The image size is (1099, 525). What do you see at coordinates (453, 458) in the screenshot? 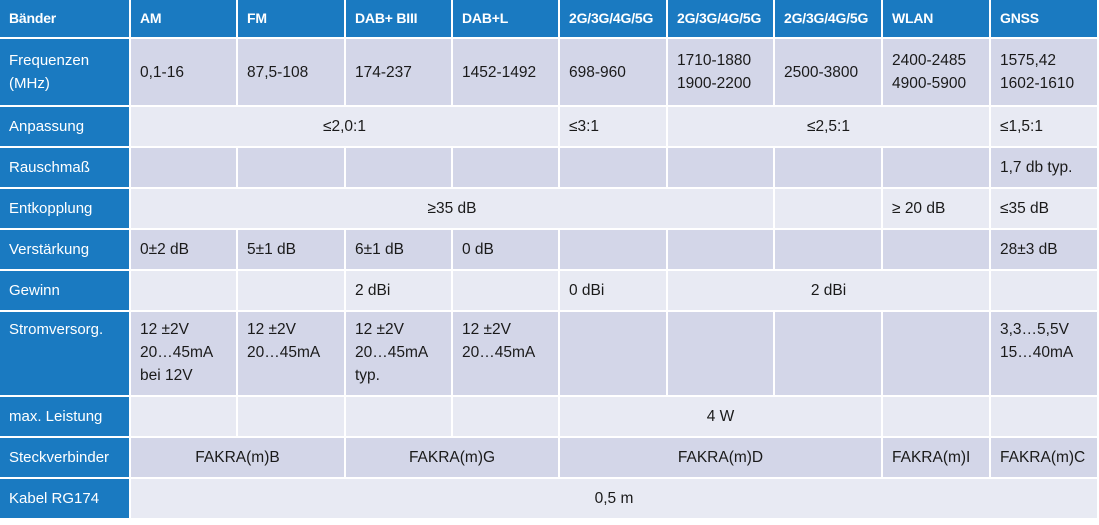
I see `cell-stecker-dab: FAKRA(m)G` at bounding box center [453, 458].